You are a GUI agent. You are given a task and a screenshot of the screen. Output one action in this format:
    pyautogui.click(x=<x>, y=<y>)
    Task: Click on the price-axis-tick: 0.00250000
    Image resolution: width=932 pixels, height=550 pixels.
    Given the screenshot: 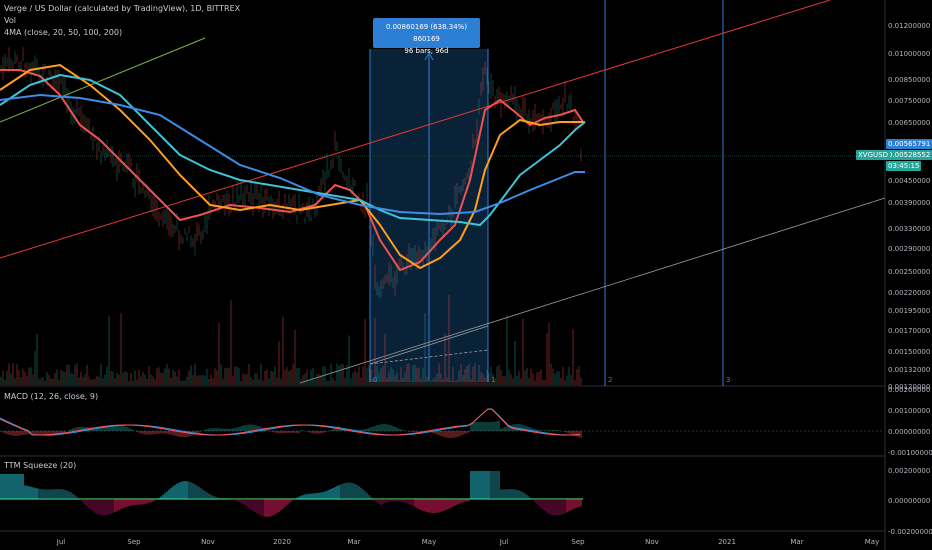 What is the action you would take?
    pyautogui.click(x=909, y=272)
    